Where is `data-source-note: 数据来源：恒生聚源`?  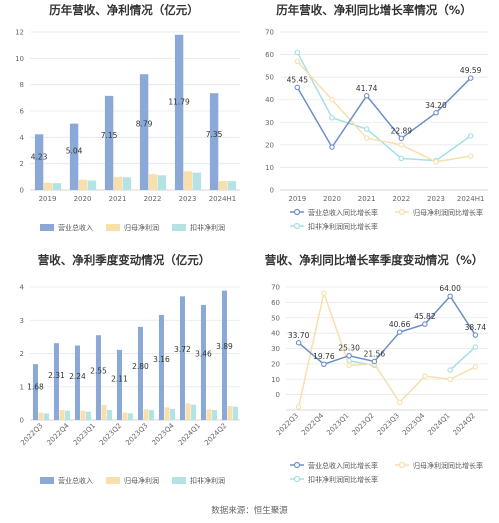
data-source-note: 数据来源：恒生聚源 is located at coordinates (249, 511).